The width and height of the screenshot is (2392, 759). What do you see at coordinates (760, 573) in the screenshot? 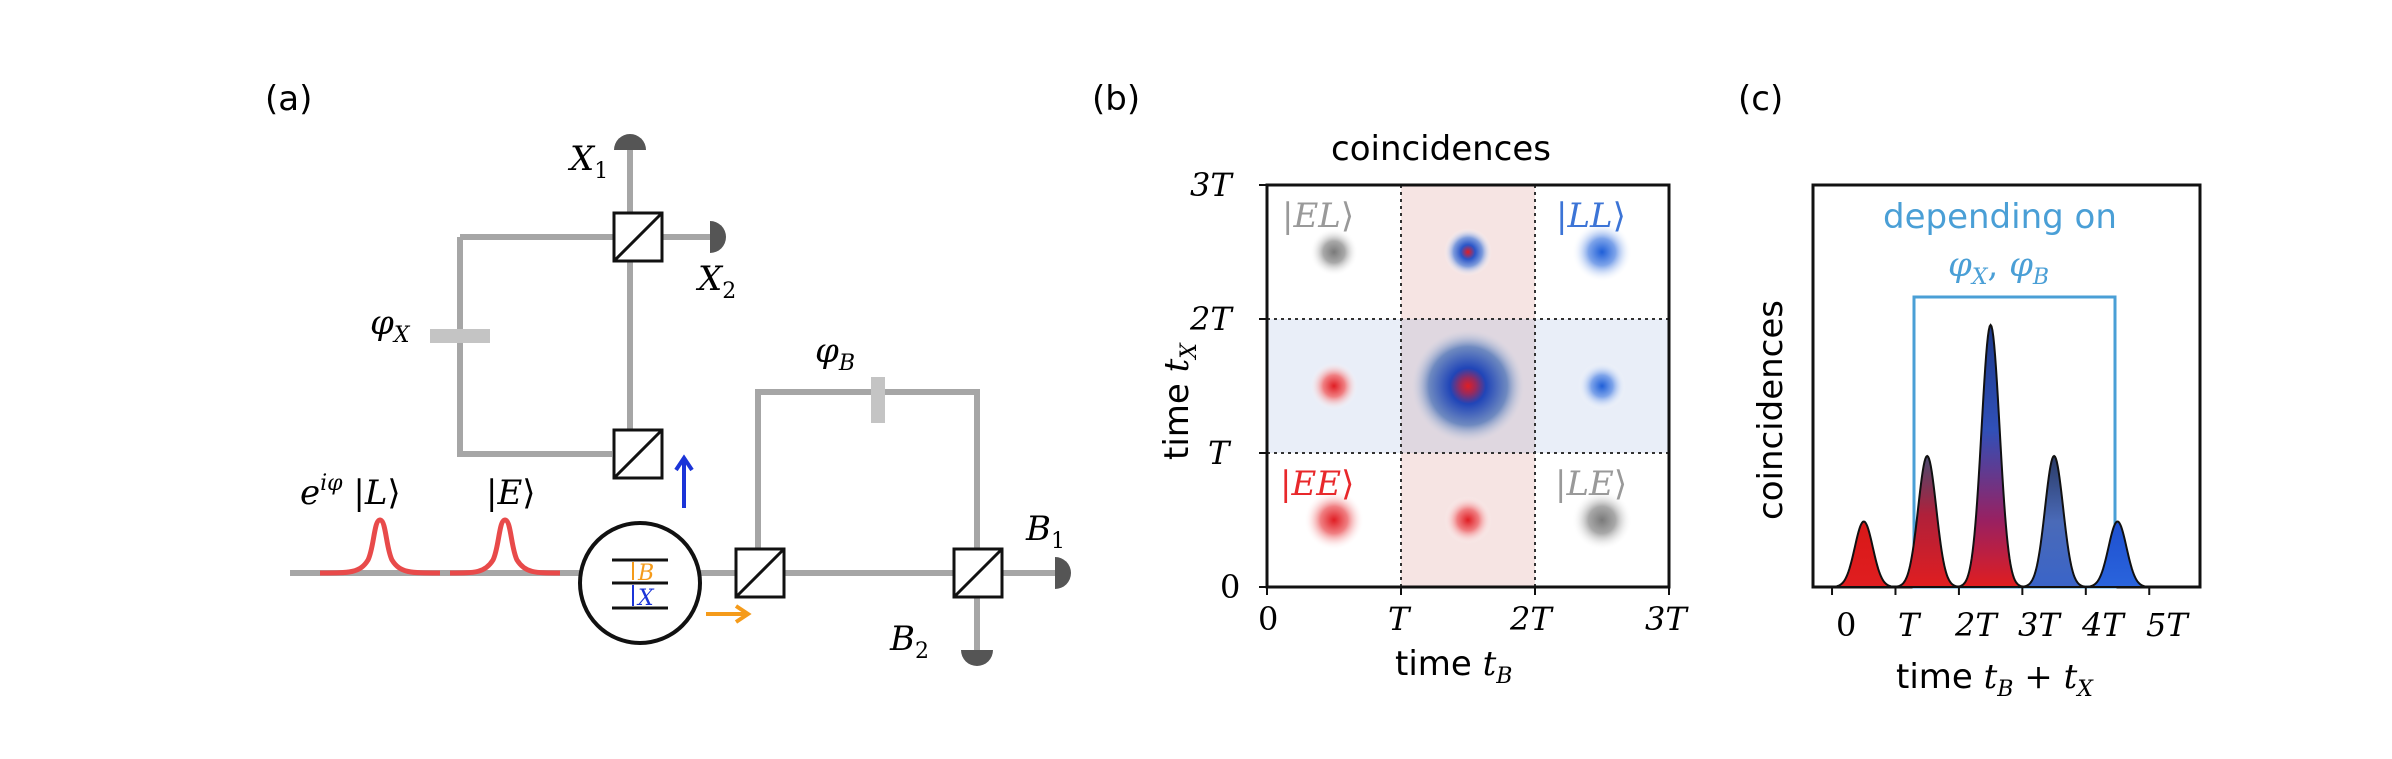
I see `beam-splitter-b-left` at bounding box center [760, 573].